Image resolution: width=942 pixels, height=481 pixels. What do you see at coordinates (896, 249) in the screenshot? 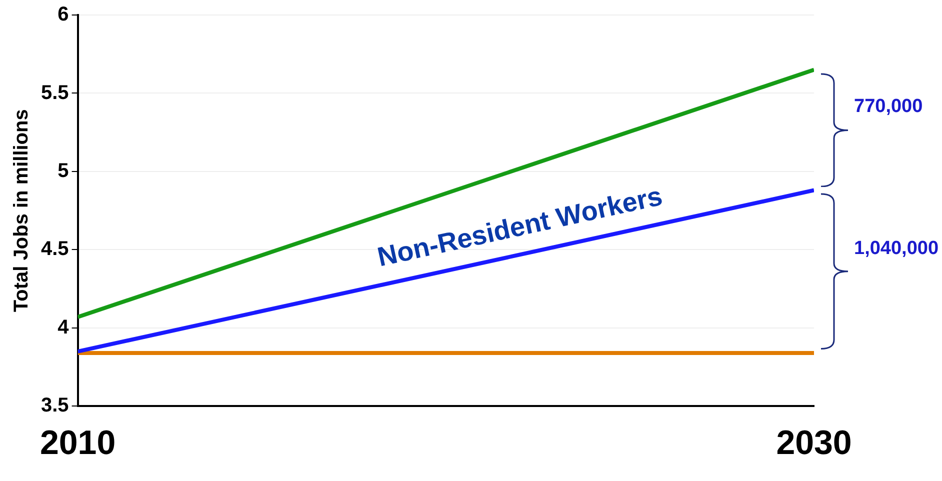
I see `text: 1,040,000` at bounding box center [896, 249].